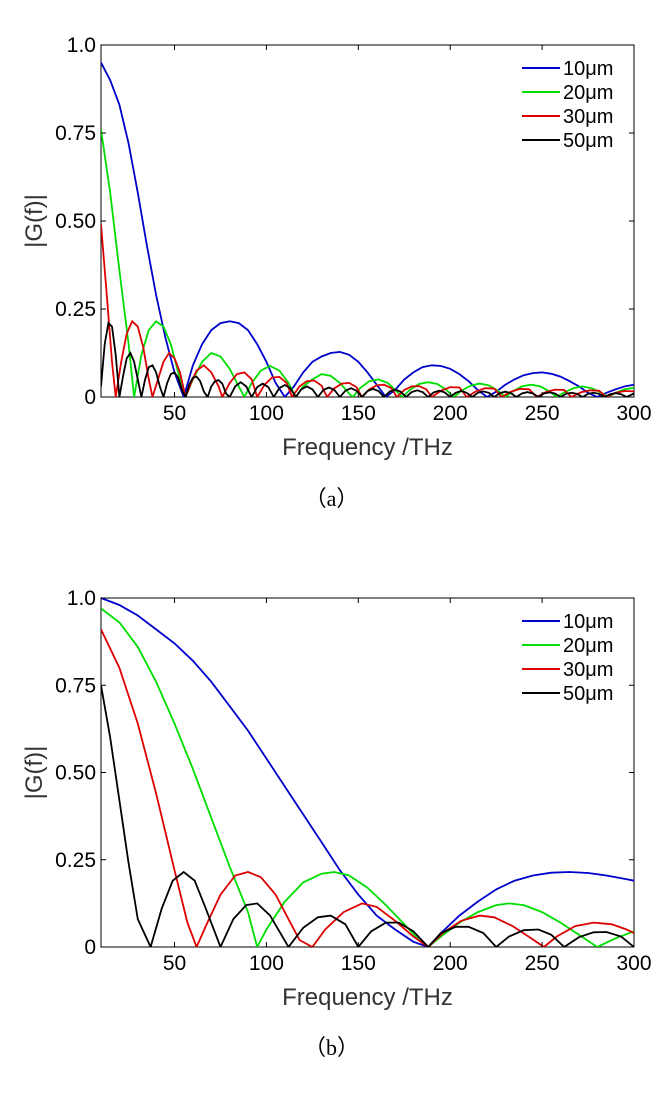  What do you see at coordinates (331, 1047) in the screenshot?
I see `panel-caption: （b）` at bounding box center [331, 1047].